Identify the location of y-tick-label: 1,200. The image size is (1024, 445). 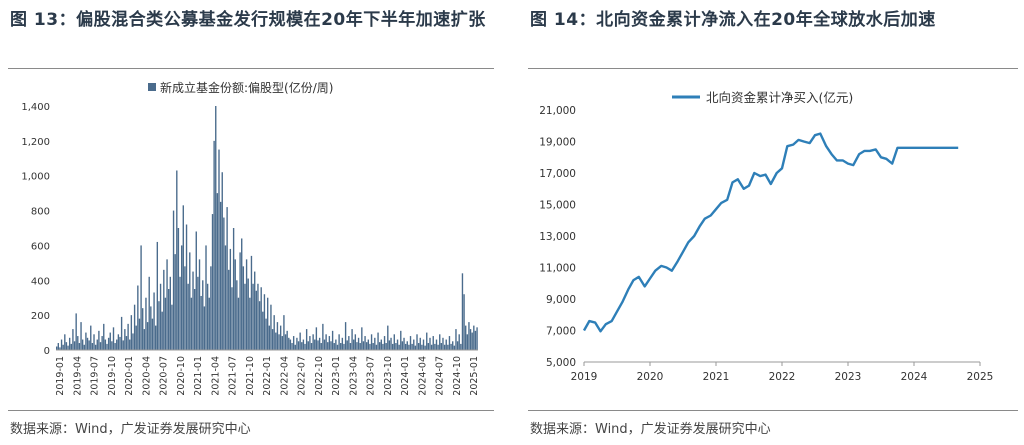
(35, 142).